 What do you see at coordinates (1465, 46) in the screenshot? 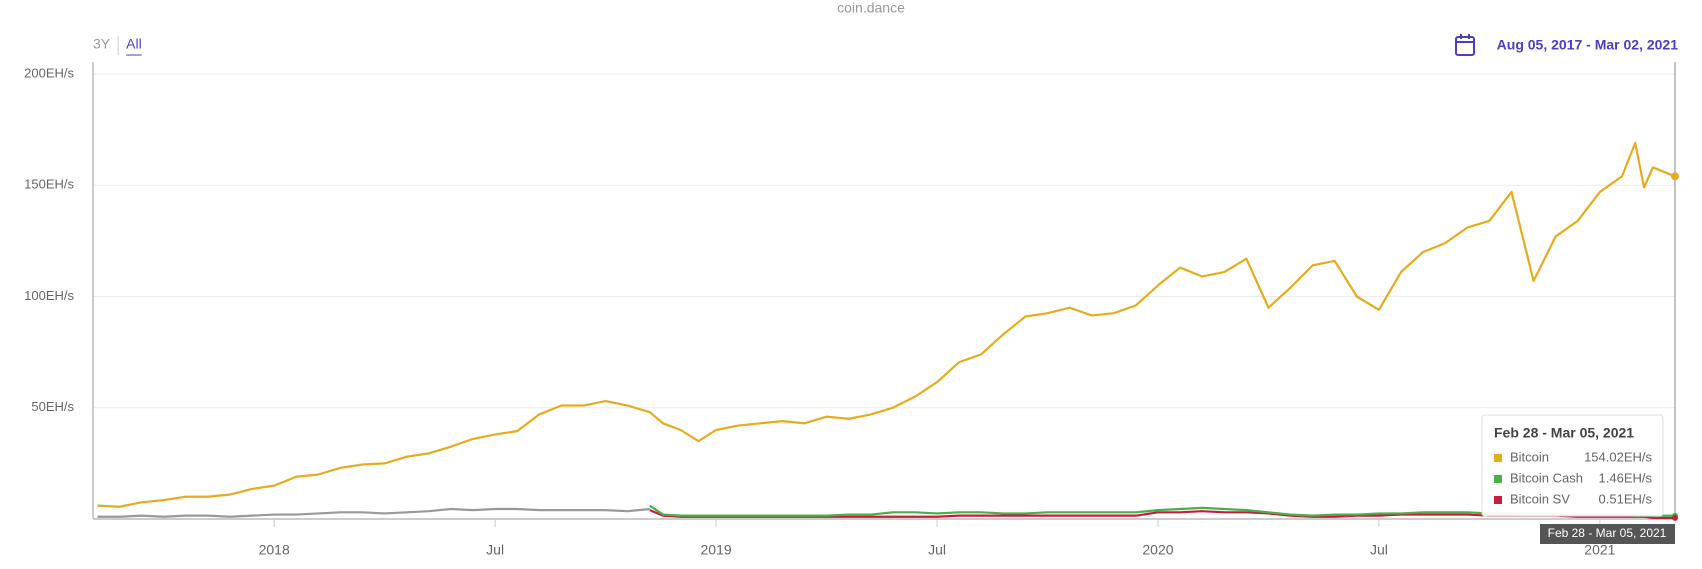
I see `calendar-icon` at bounding box center [1465, 46].